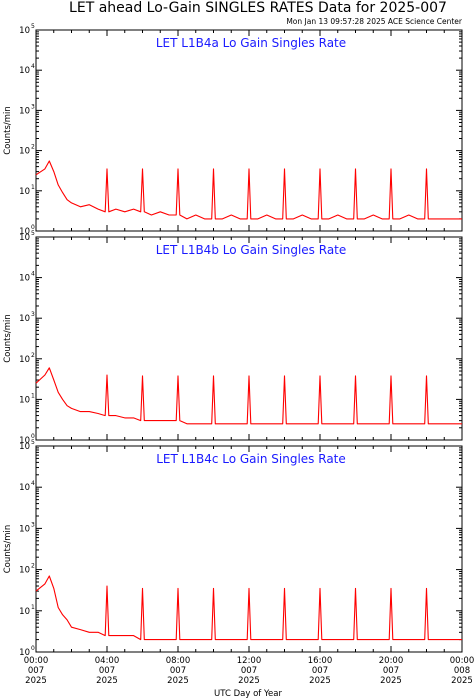 Image resolution: width=475 pixels, height=700 pixels. Describe the element at coordinates (178, 661) in the screenshot. I see `x-tick-label: 08:00` at that location.